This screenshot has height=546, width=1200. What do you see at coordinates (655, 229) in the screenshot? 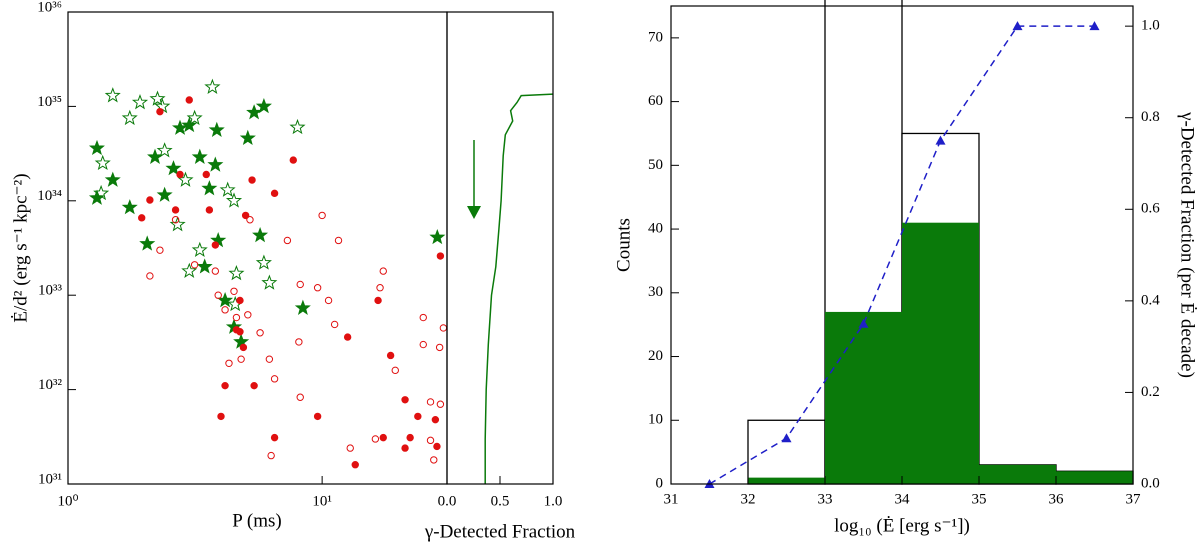
I see `y-tick-label: 40` at bounding box center [655, 229].